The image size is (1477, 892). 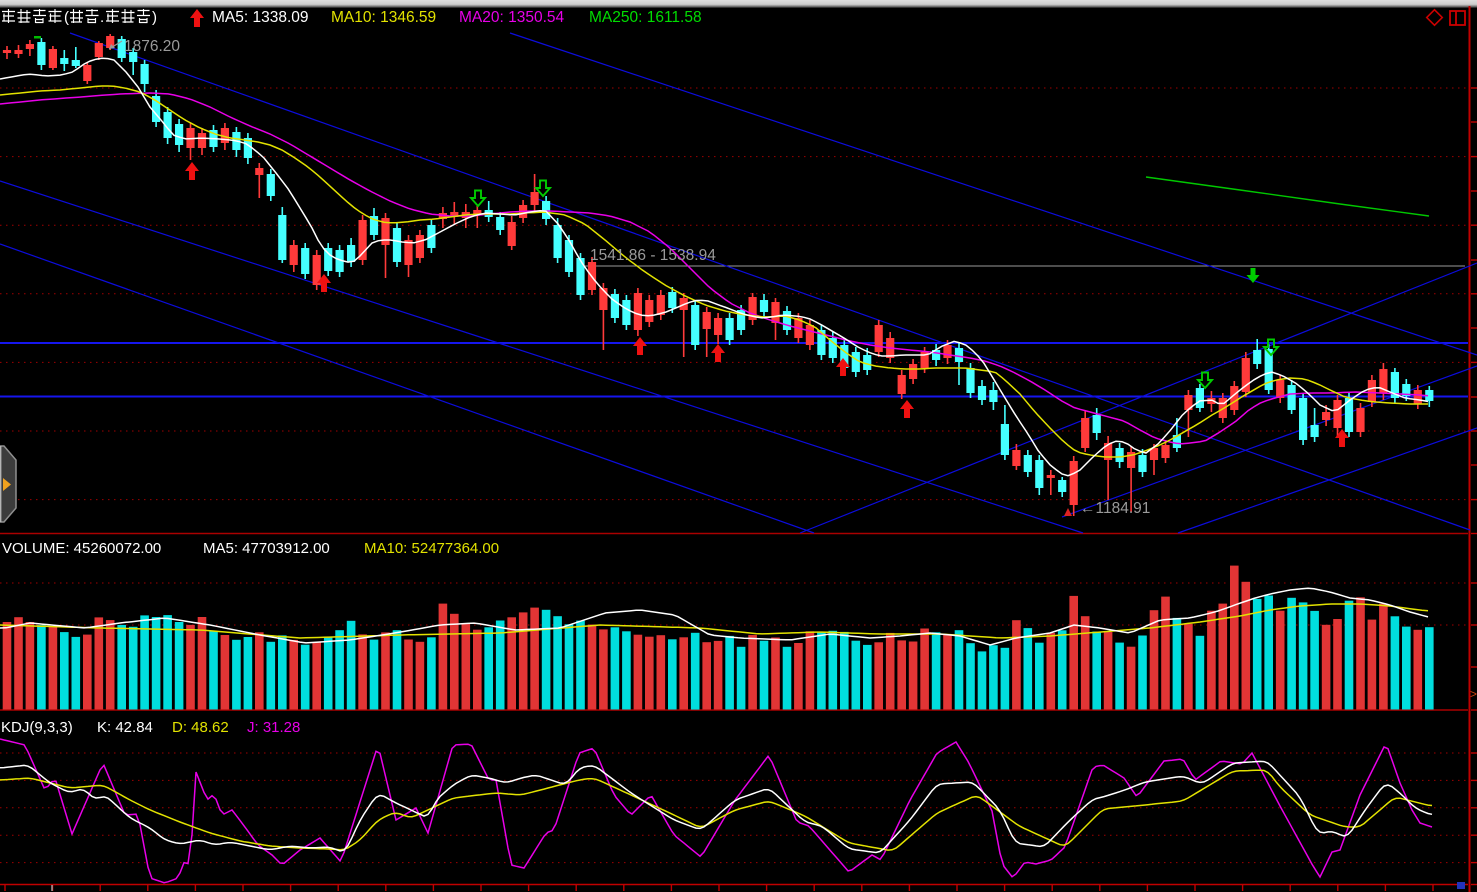 I want to click on svg-text: 1541.86 - 1538.94, so click(x=653, y=255).